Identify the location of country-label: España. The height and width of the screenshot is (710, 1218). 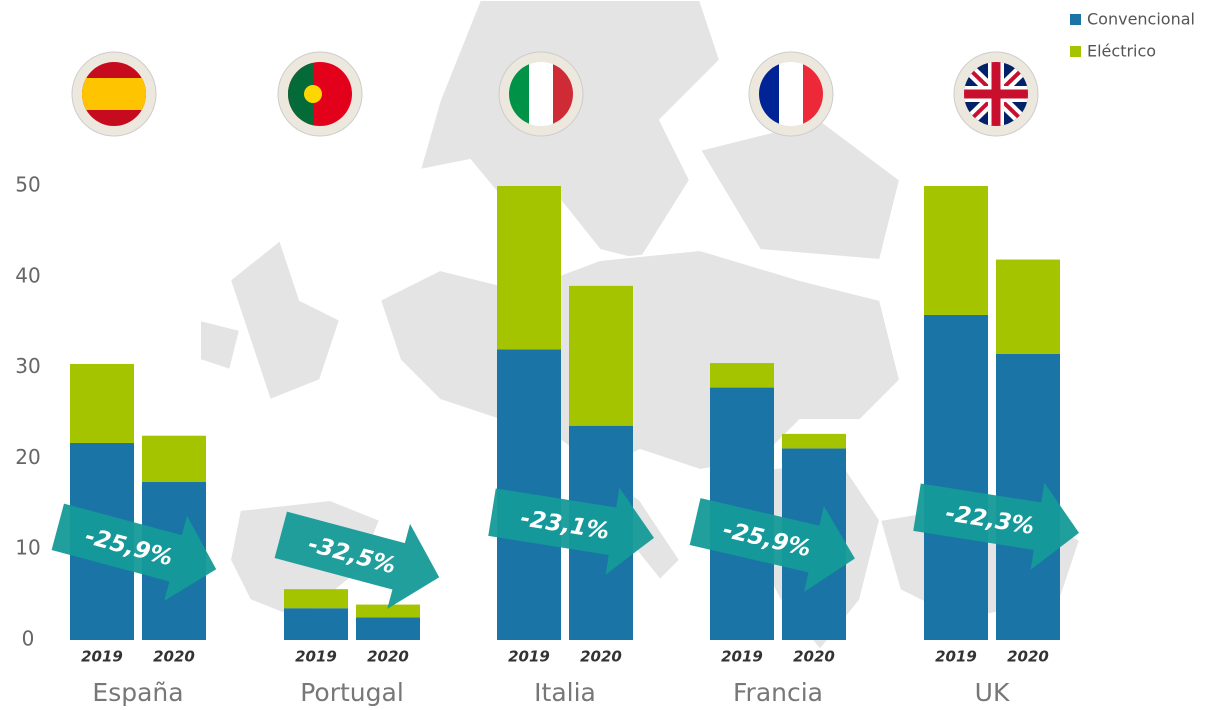
(137, 692).